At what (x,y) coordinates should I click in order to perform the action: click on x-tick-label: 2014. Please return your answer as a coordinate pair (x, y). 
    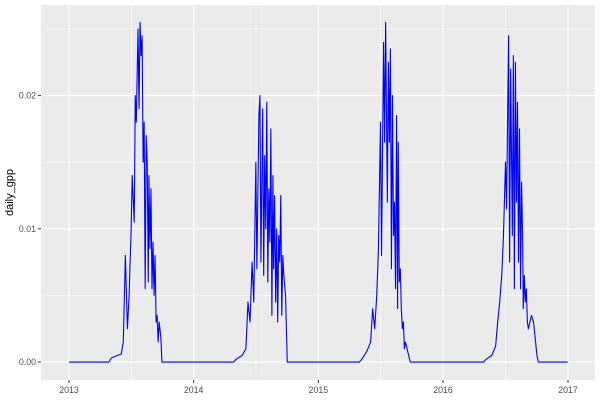
    Looking at the image, I should click on (194, 390).